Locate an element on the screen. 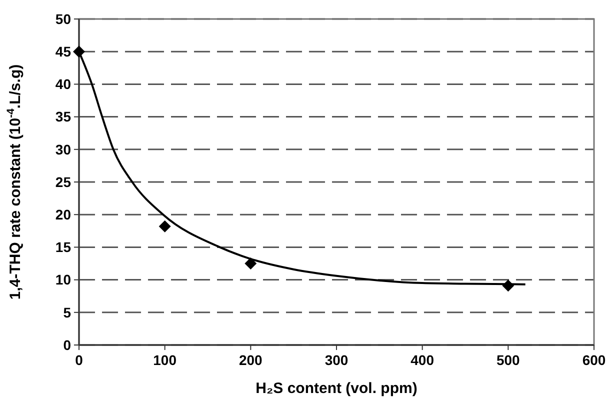  y-tick-label: 10 is located at coordinates (63, 280).